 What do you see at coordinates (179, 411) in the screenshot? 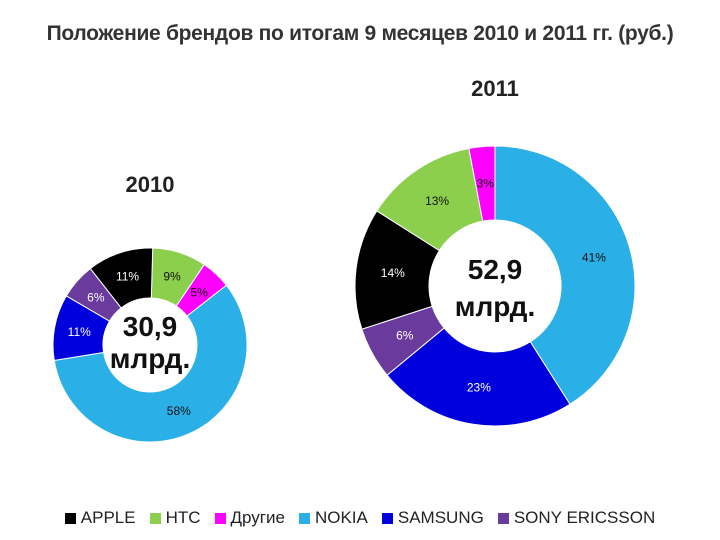
I see `data-label-2010-nokia: 58%` at bounding box center [179, 411].